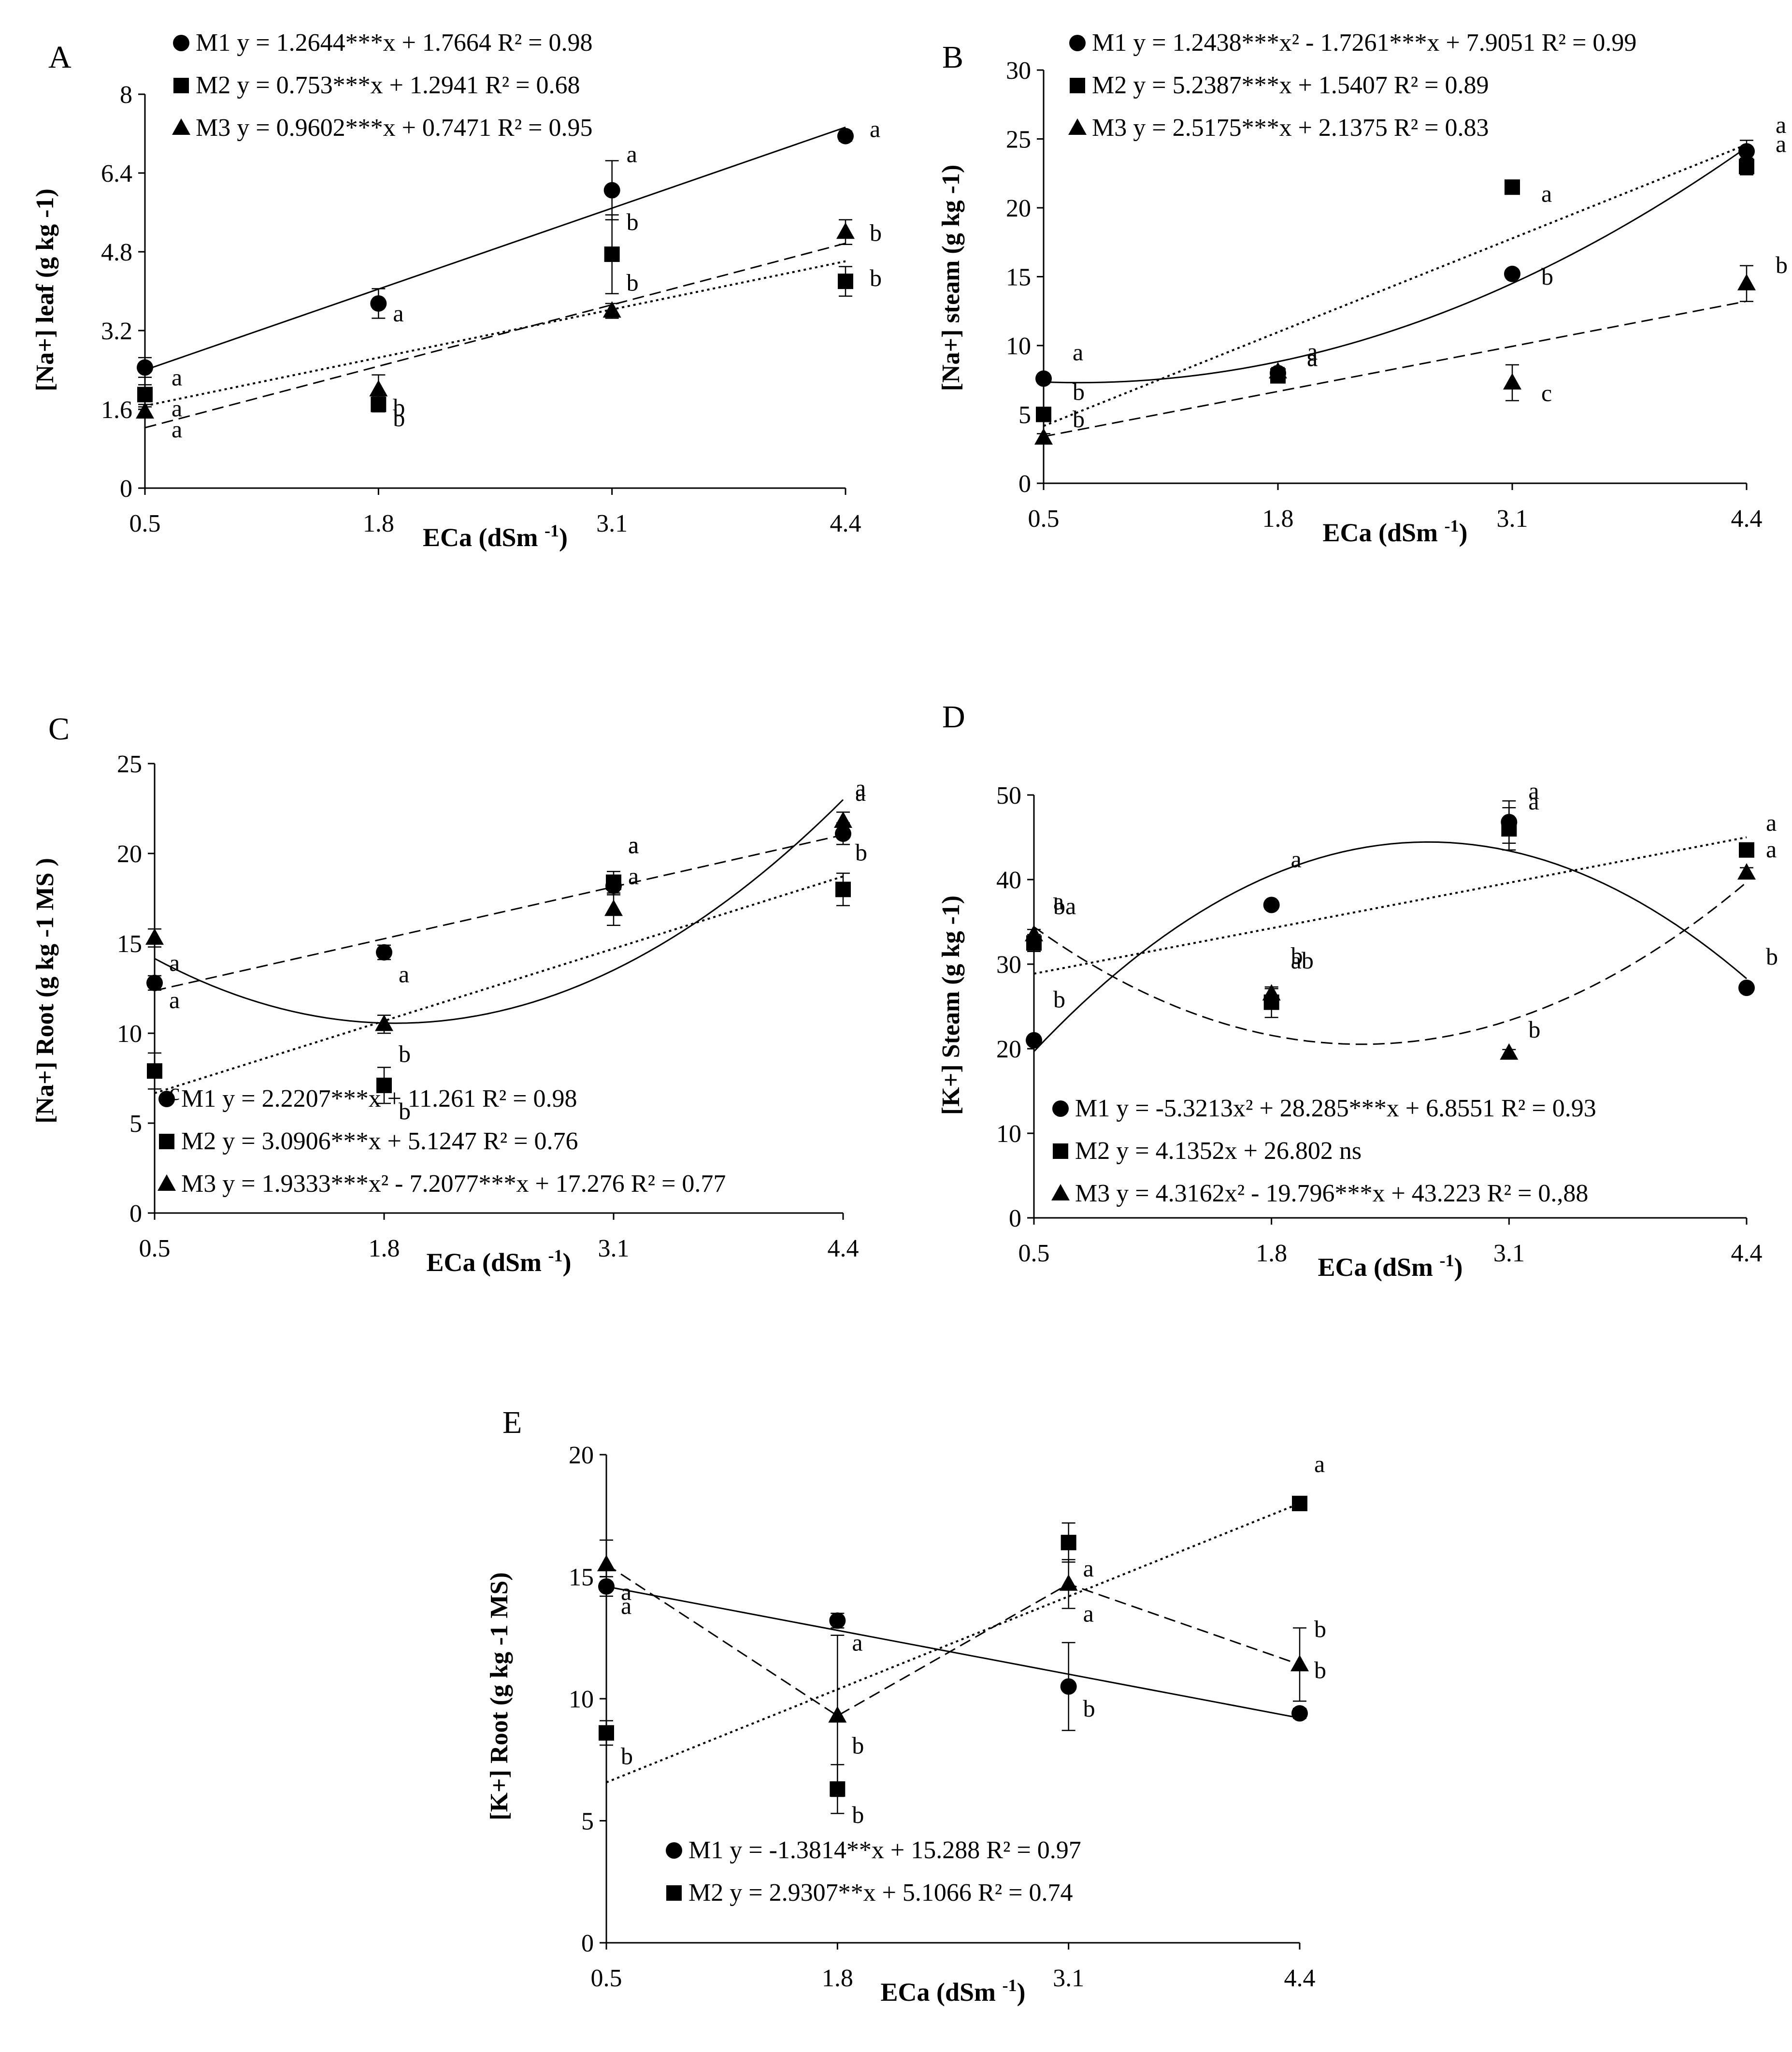 This screenshot has width=1792, height=2052. I want to click on legend-entry-m3: M3 y = 0.9602***x + 0.7471 R² = 0.95, so click(394, 128).